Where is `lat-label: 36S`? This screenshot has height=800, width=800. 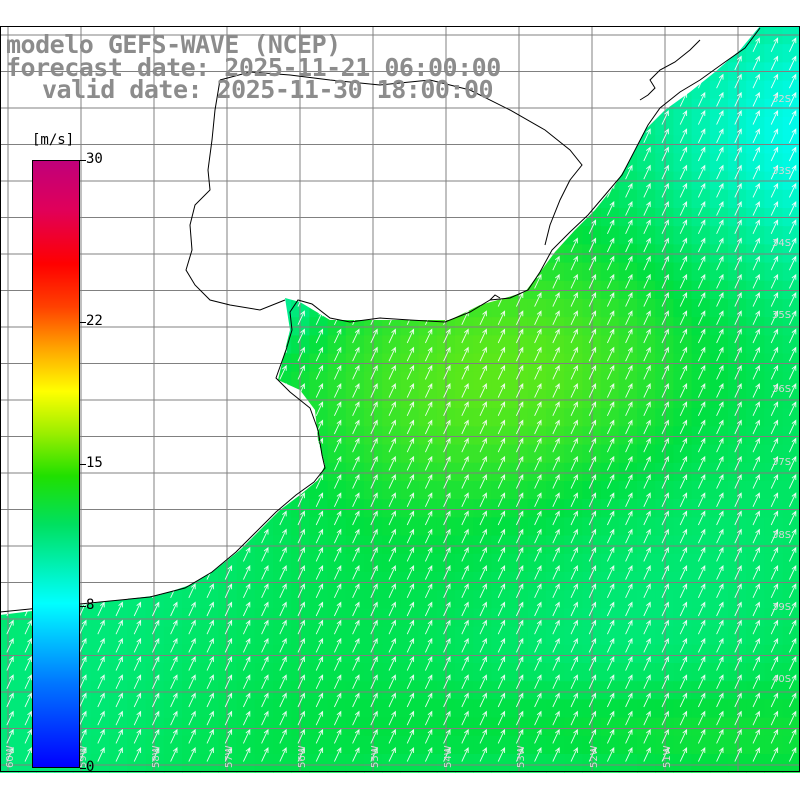 lat-label: 36S is located at coordinates (781, 389).